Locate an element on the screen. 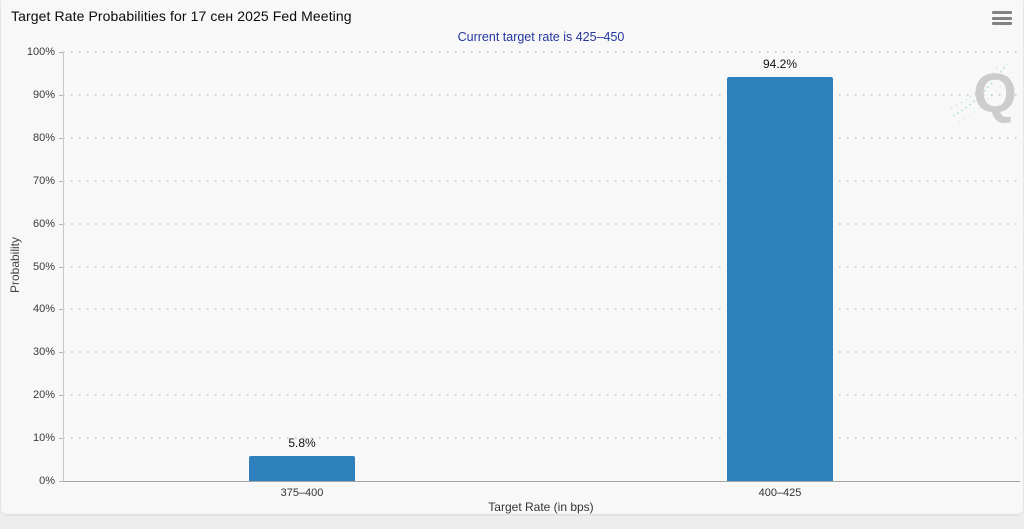 The image size is (1024, 529). y-tick-label: 60% is located at coordinates (43, 223).